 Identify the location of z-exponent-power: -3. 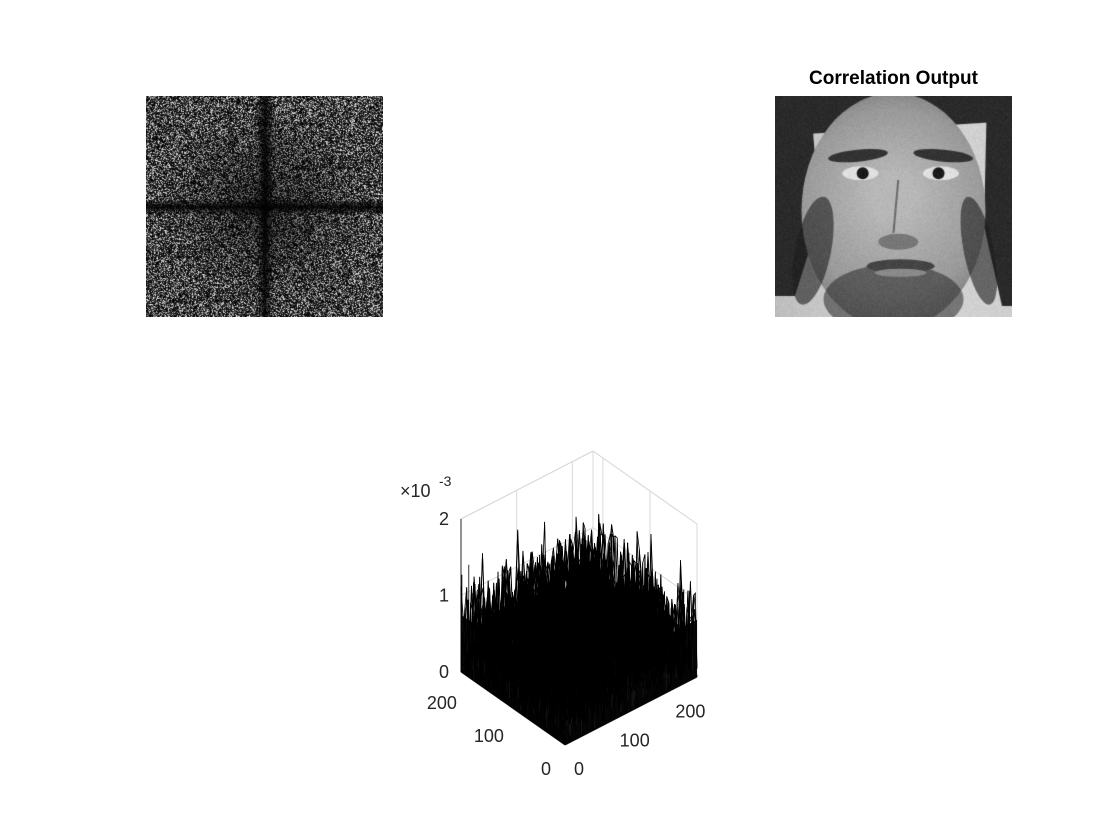
(445, 481).